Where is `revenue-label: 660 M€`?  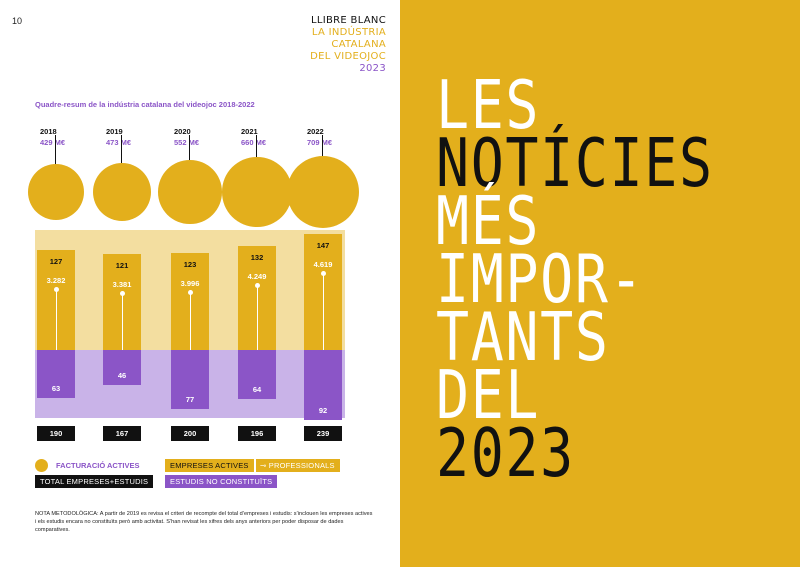 revenue-label: 660 M€ is located at coordinates (254, 142).